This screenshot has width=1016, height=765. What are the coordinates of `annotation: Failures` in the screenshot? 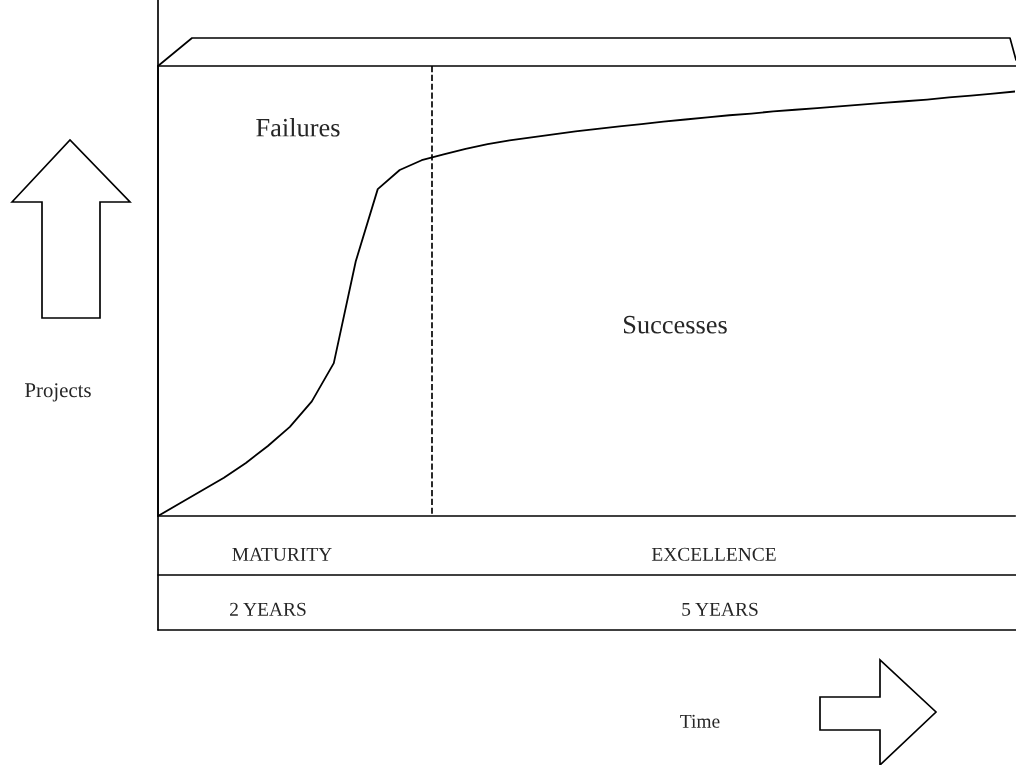 It's located at (298, 127).